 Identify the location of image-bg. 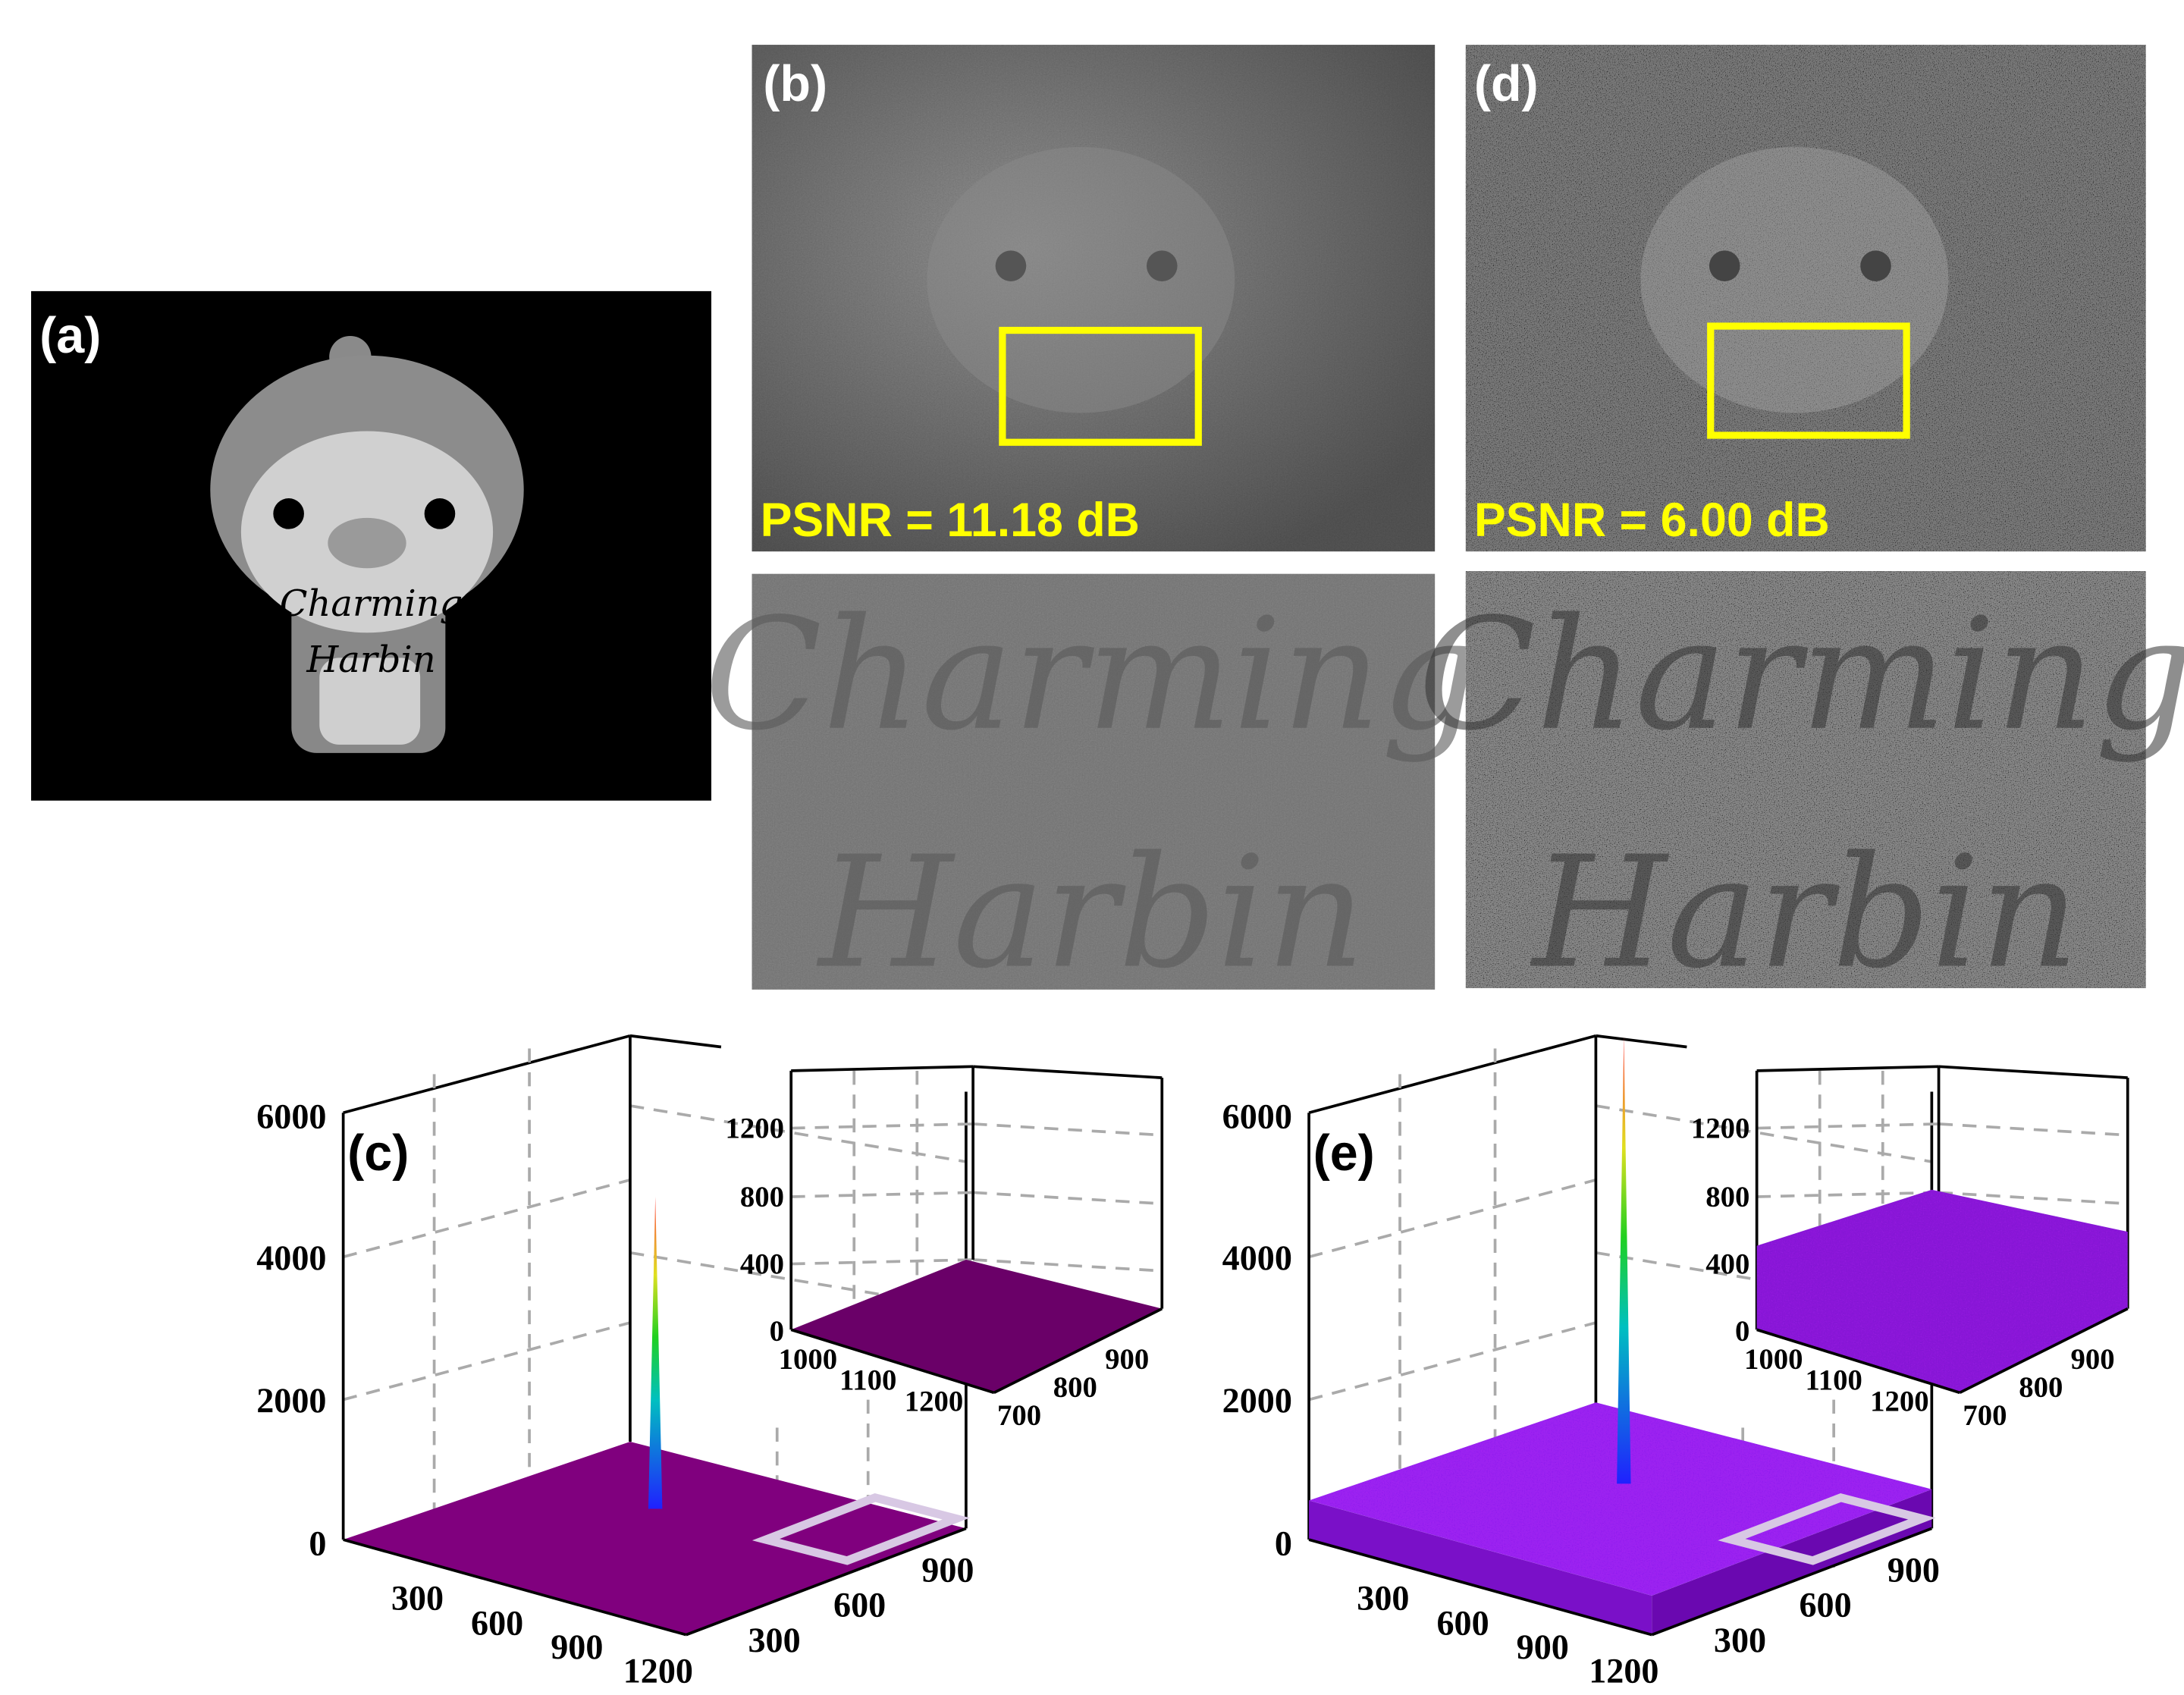
(1805, 298).